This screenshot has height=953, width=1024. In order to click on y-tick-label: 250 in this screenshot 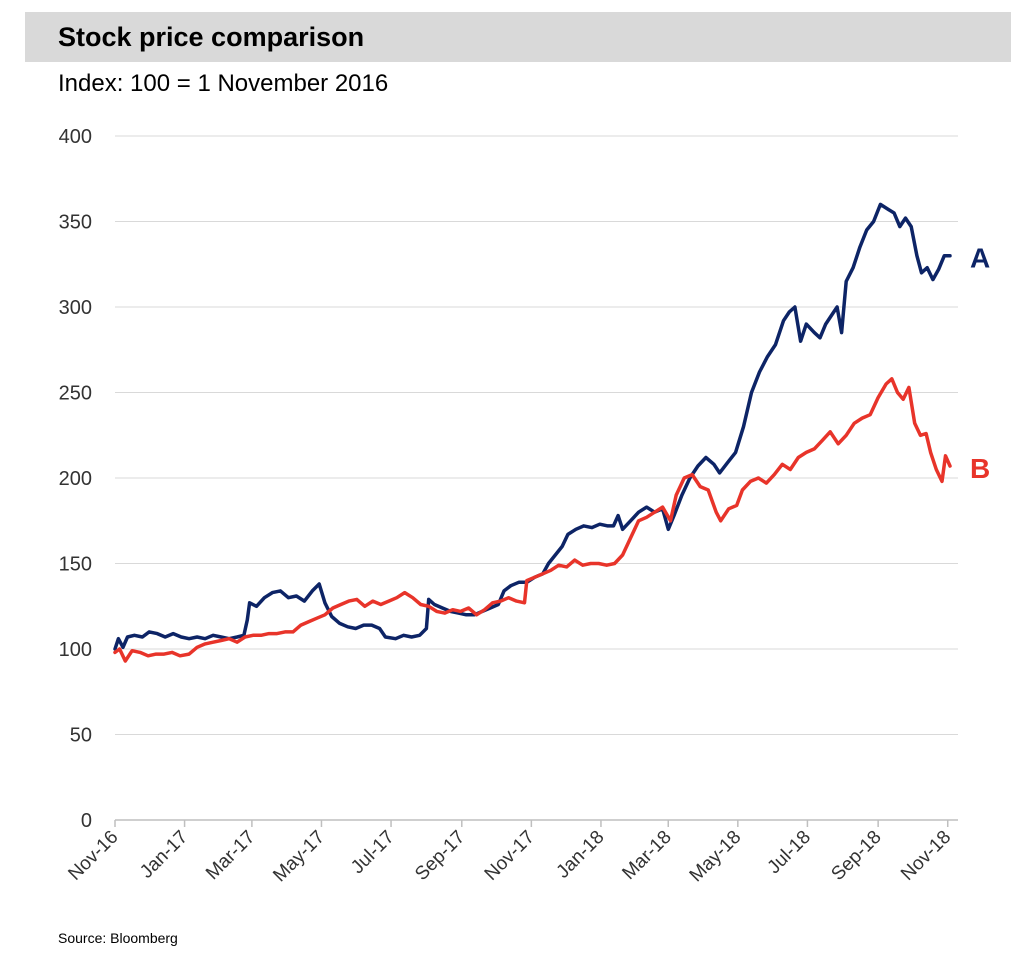, I will do `click(75, 394)`.